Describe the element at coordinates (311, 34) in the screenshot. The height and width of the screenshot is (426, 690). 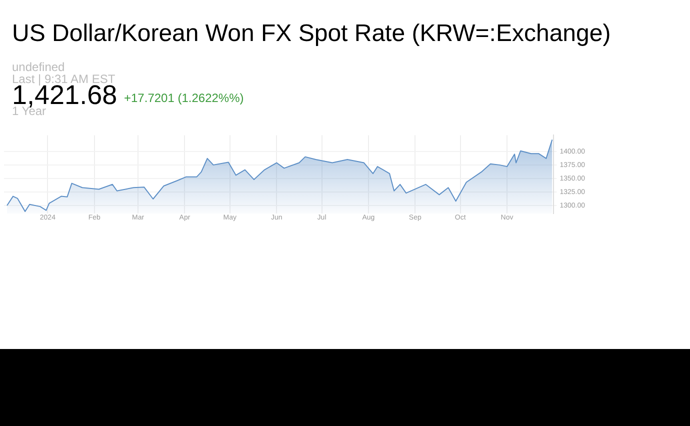
I see `chart-title: US Dollar/Korean Won FX Spot Rate (KRW=:Exchange)` at that location.